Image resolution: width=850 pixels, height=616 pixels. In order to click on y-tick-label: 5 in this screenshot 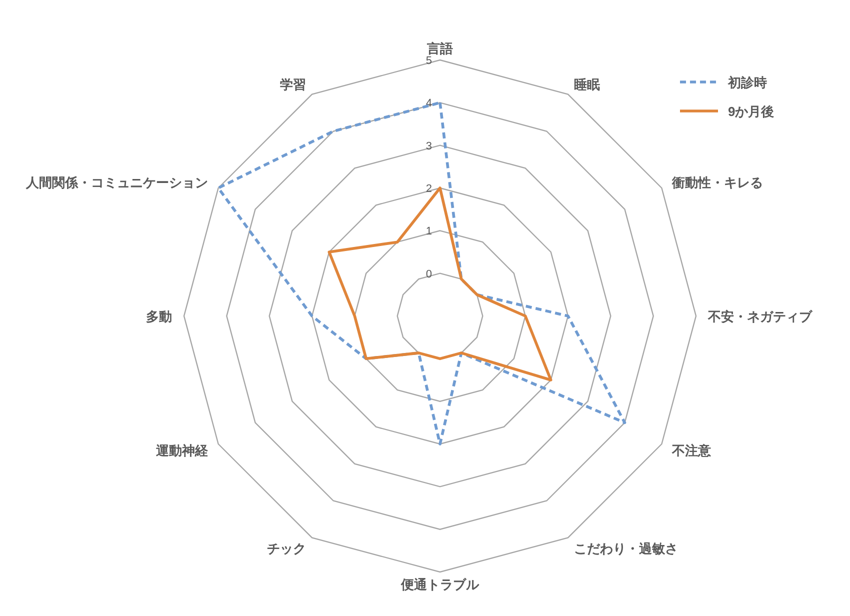, I will do `click(429, 61)`.